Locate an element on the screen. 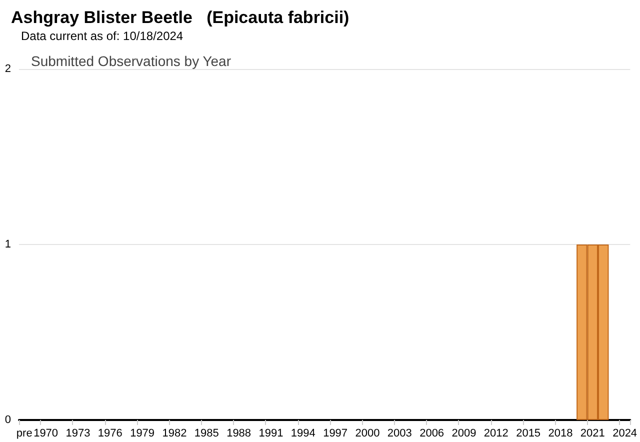 This screenshot has width=640, height=442. x-tick-label: 1973 is located at coordinates (78, 434).